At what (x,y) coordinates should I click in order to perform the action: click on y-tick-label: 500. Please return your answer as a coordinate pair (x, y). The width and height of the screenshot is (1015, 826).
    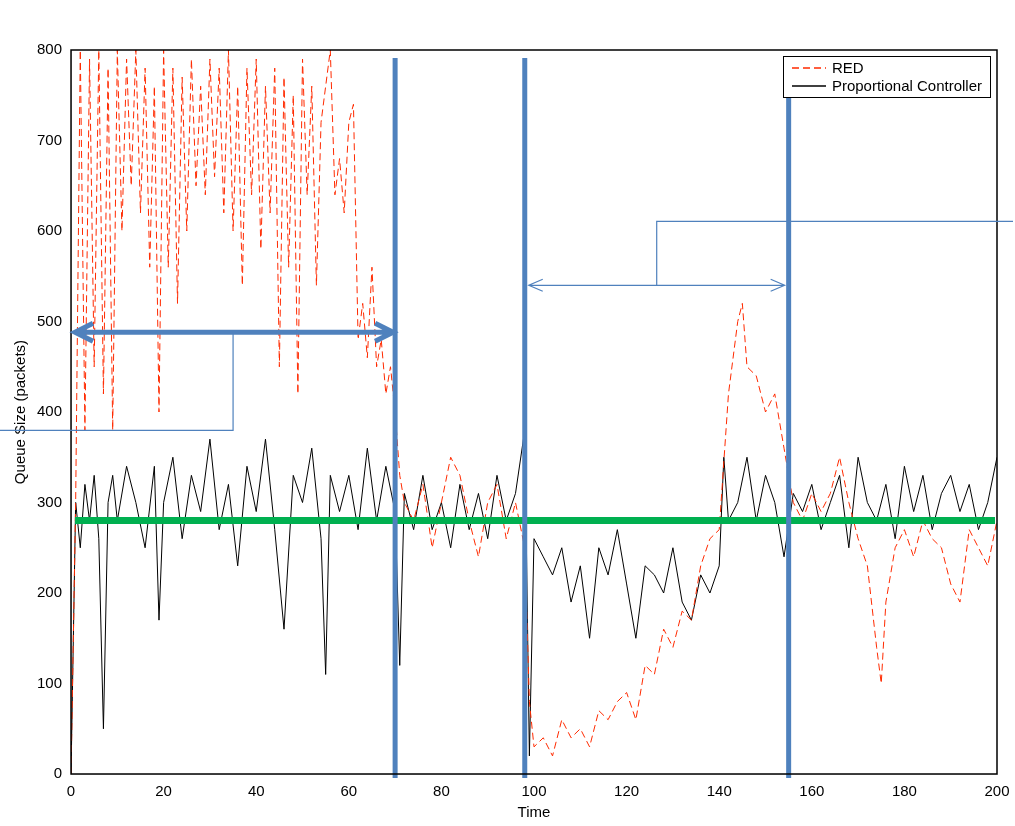
    Looking at the image, I should click on (50, 320).